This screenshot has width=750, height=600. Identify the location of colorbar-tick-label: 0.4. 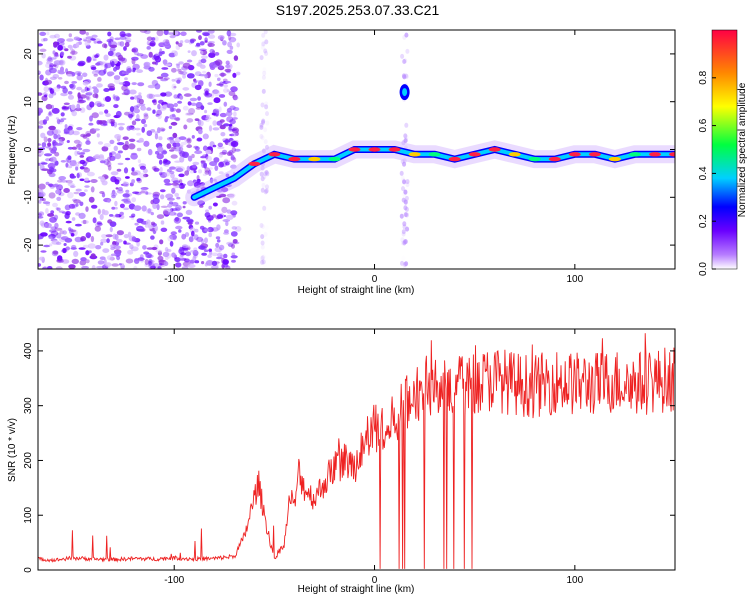
(703, 173).